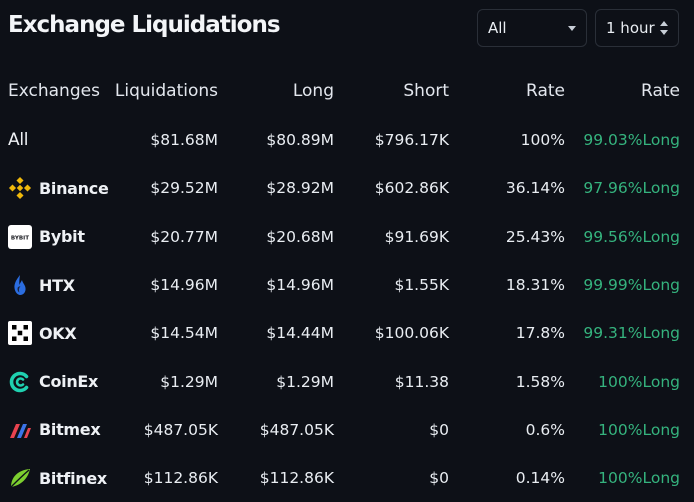 The height and width of the screenshot is (502, 694). Describe the element at coordinates (180, 478) in the screenshot. I see `liquidations-cell: $112.86K` at that location.